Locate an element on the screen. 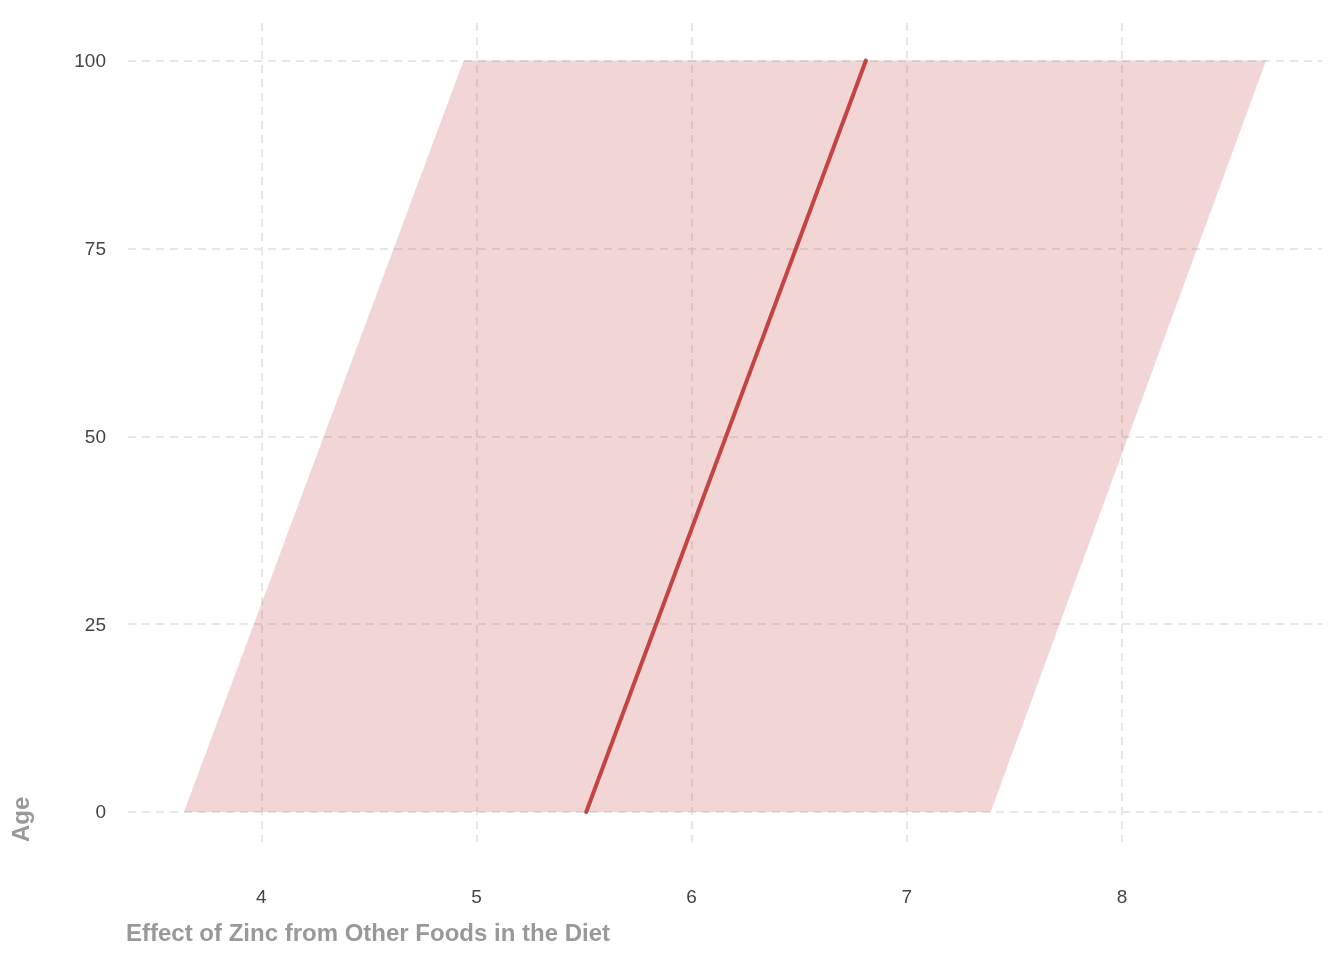  x-axis-title: Effect of Zinc from Other Foods in the Diet is located at coordinates (368, 932).